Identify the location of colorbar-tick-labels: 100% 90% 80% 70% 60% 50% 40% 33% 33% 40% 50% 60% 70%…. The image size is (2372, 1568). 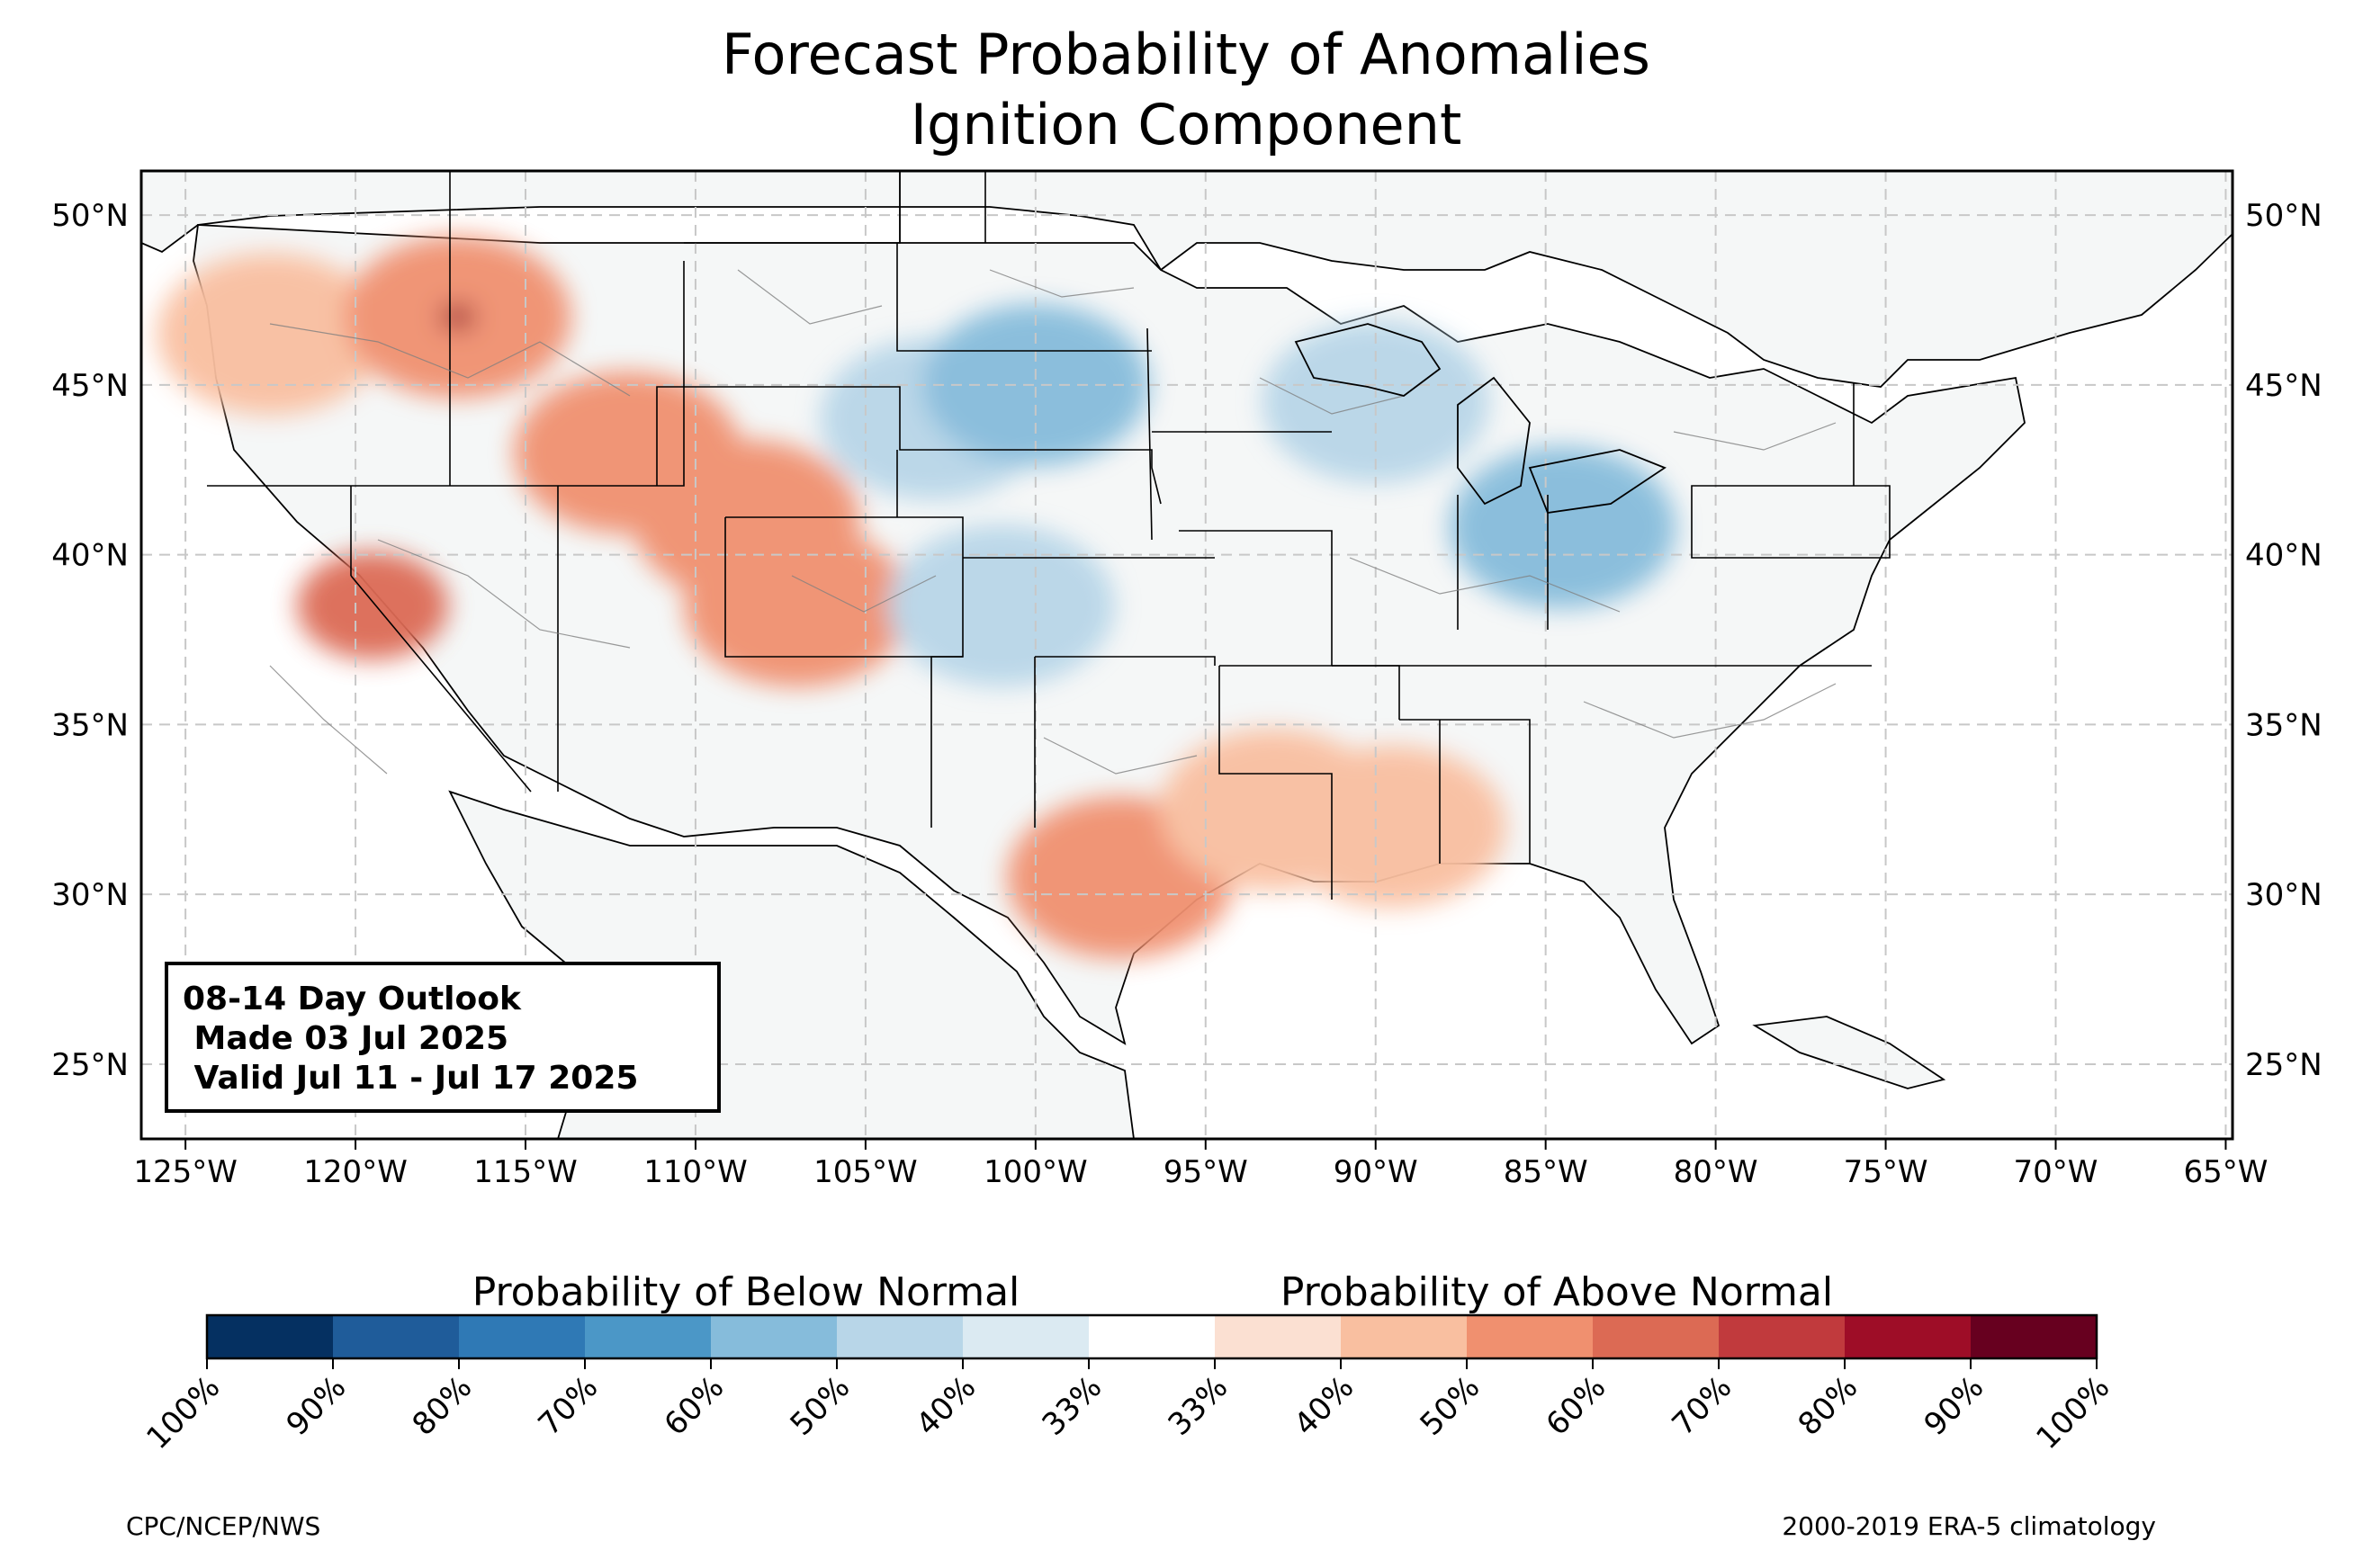
(1127, 1407).